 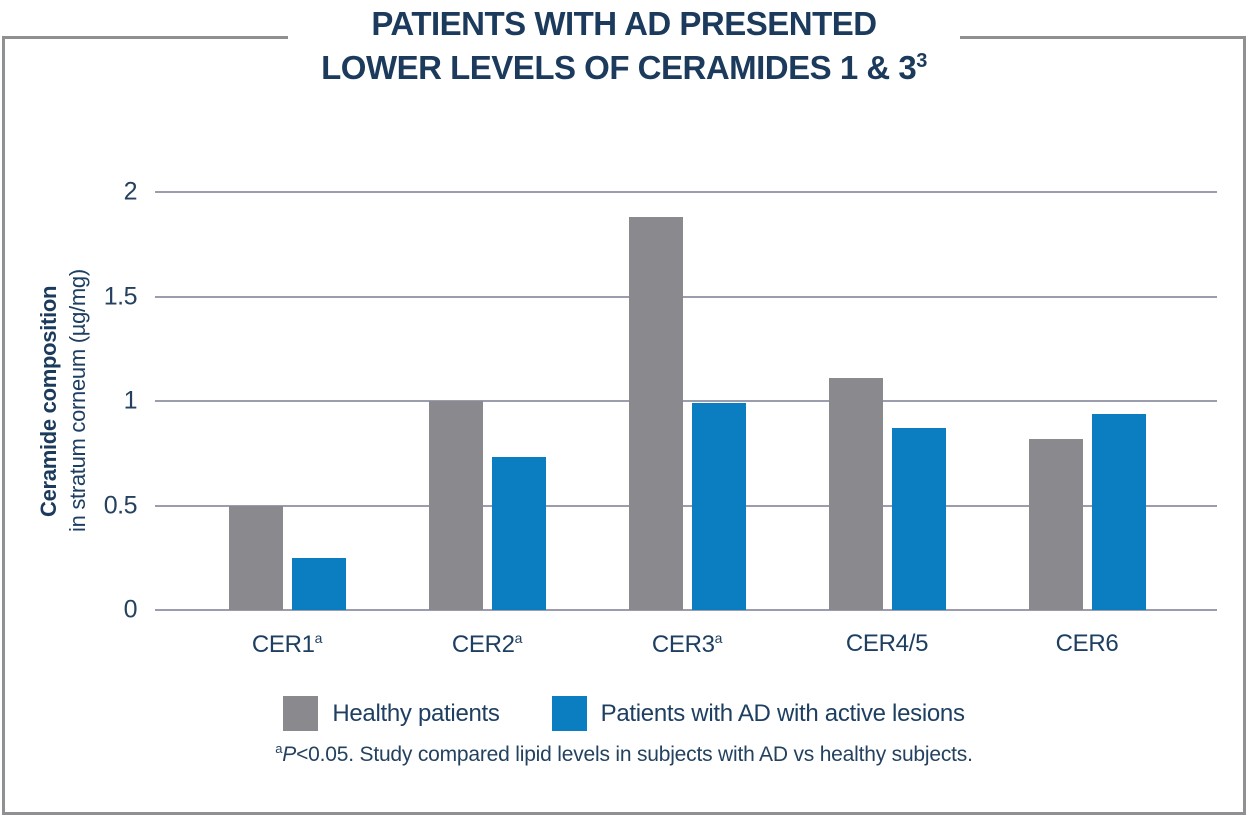 I want to click on bar-ad-cer45, so click(x=918, y=519).